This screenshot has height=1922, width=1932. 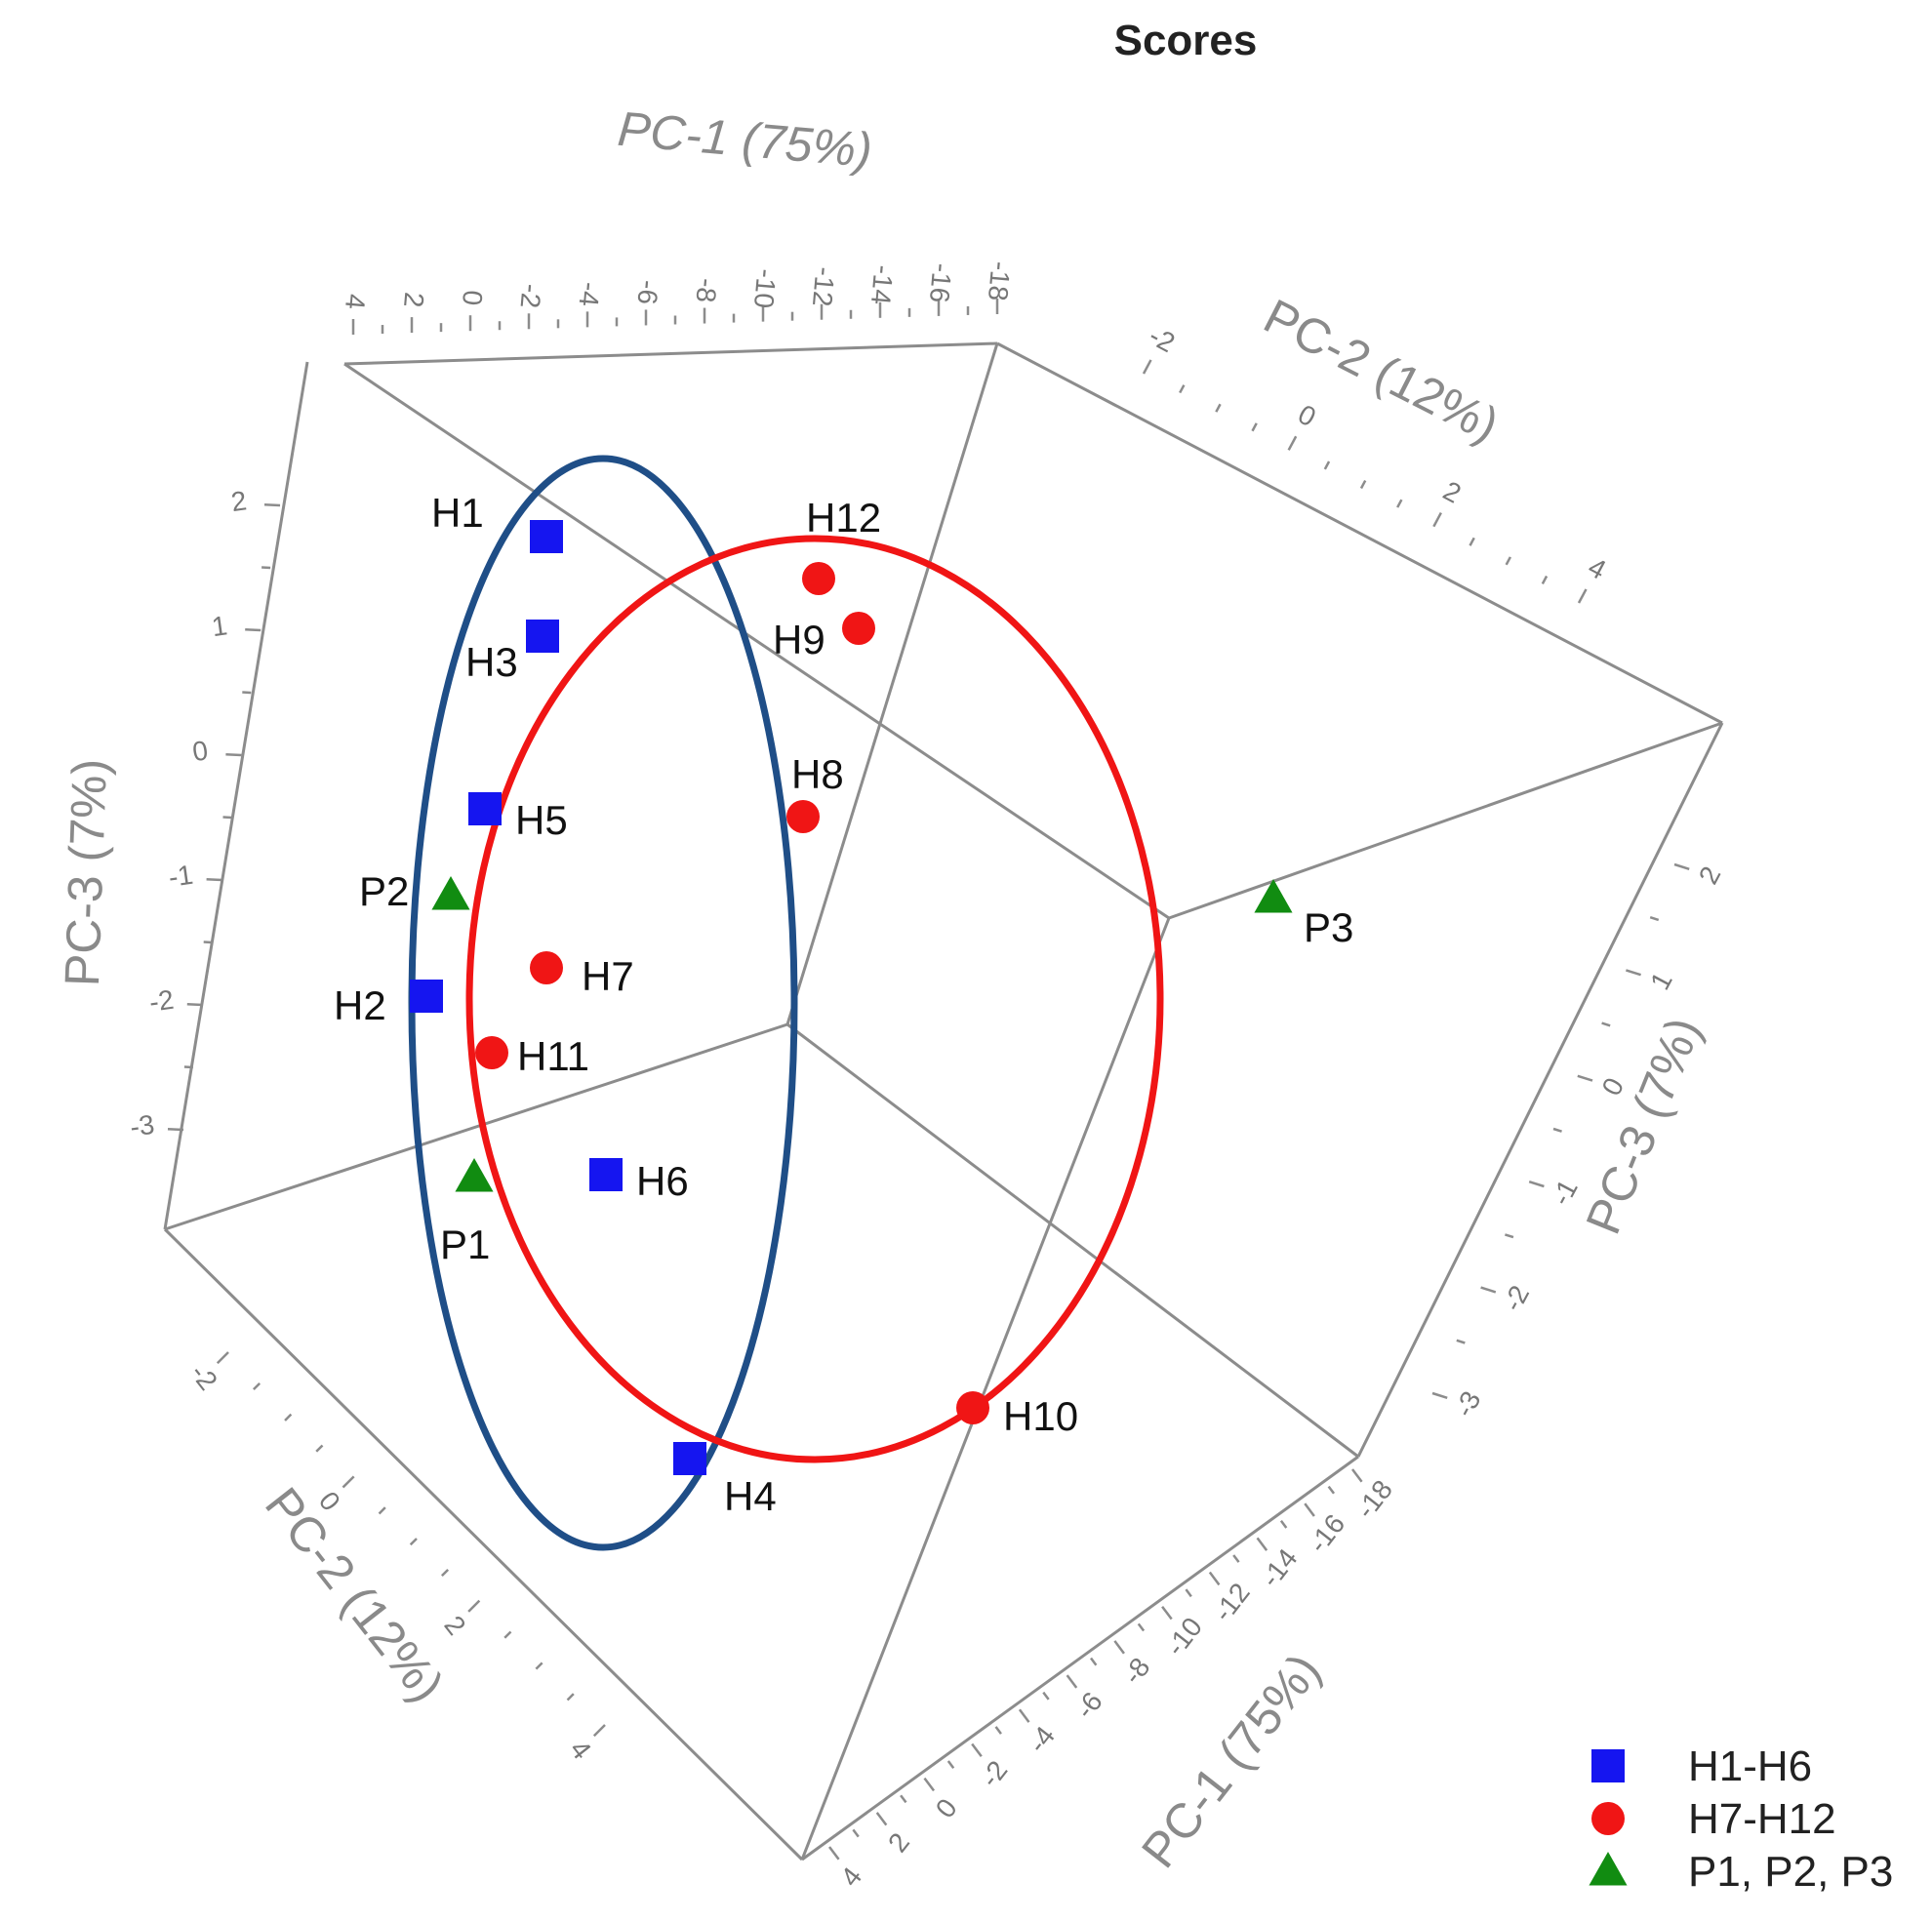 I want to click on point-marker-p1, so click(x=474, y=1174).